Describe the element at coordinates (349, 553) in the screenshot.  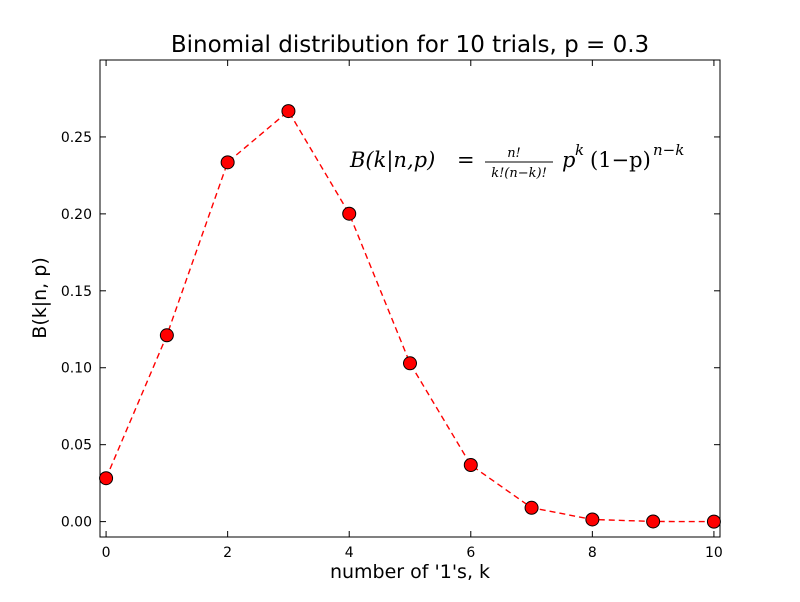
I see `x-tick-label: 4` at that location.